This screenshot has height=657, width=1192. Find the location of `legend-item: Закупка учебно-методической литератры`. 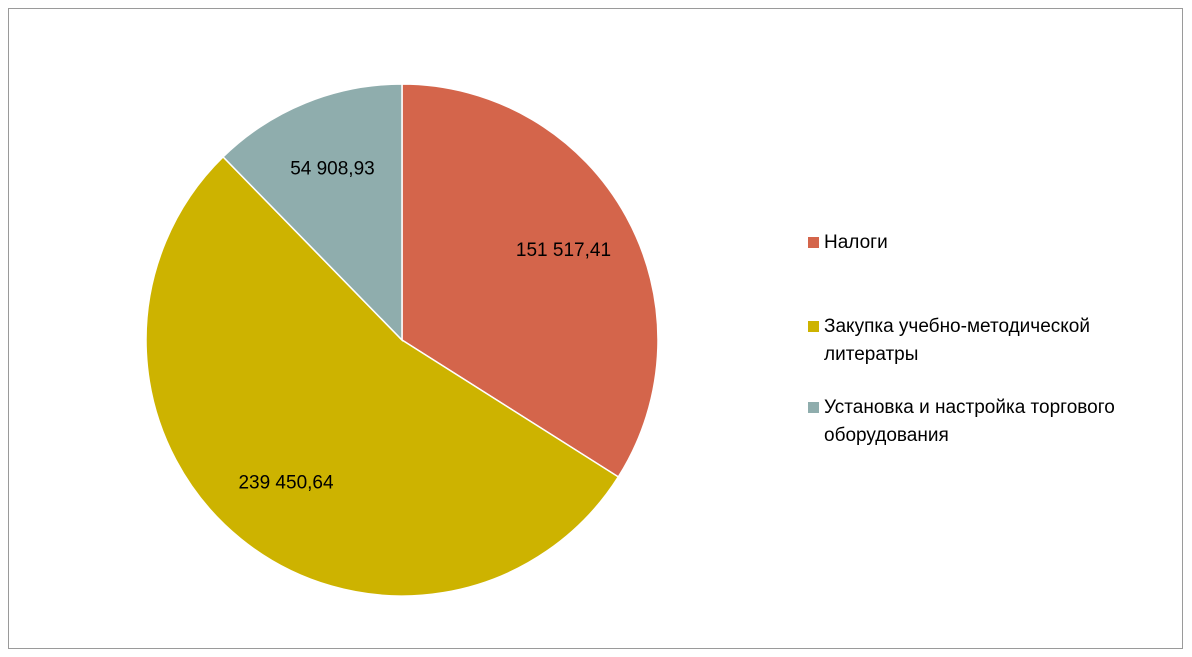

legend-item: Закупка учебно-методической литератры is located at coordinates (988, 341).